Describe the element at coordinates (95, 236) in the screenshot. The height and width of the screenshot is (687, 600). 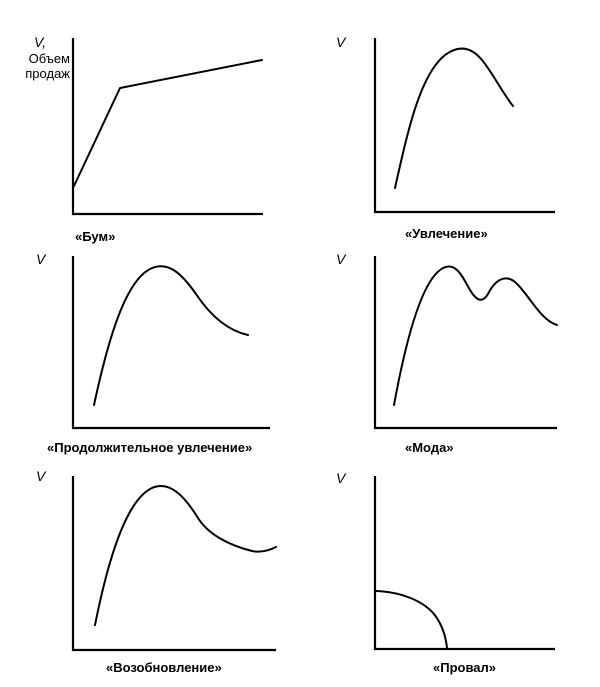
I see `caption: «Бум»` at that location.